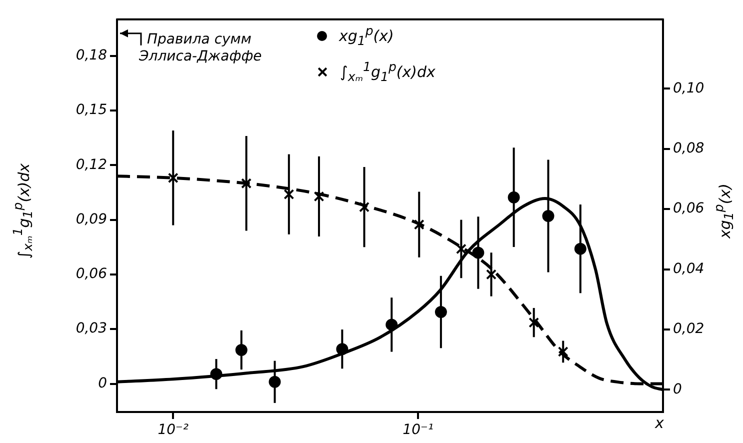  Describe the element at coordinates (659, 423) in the screenshot. I see `x-axis-title: x` at that location.